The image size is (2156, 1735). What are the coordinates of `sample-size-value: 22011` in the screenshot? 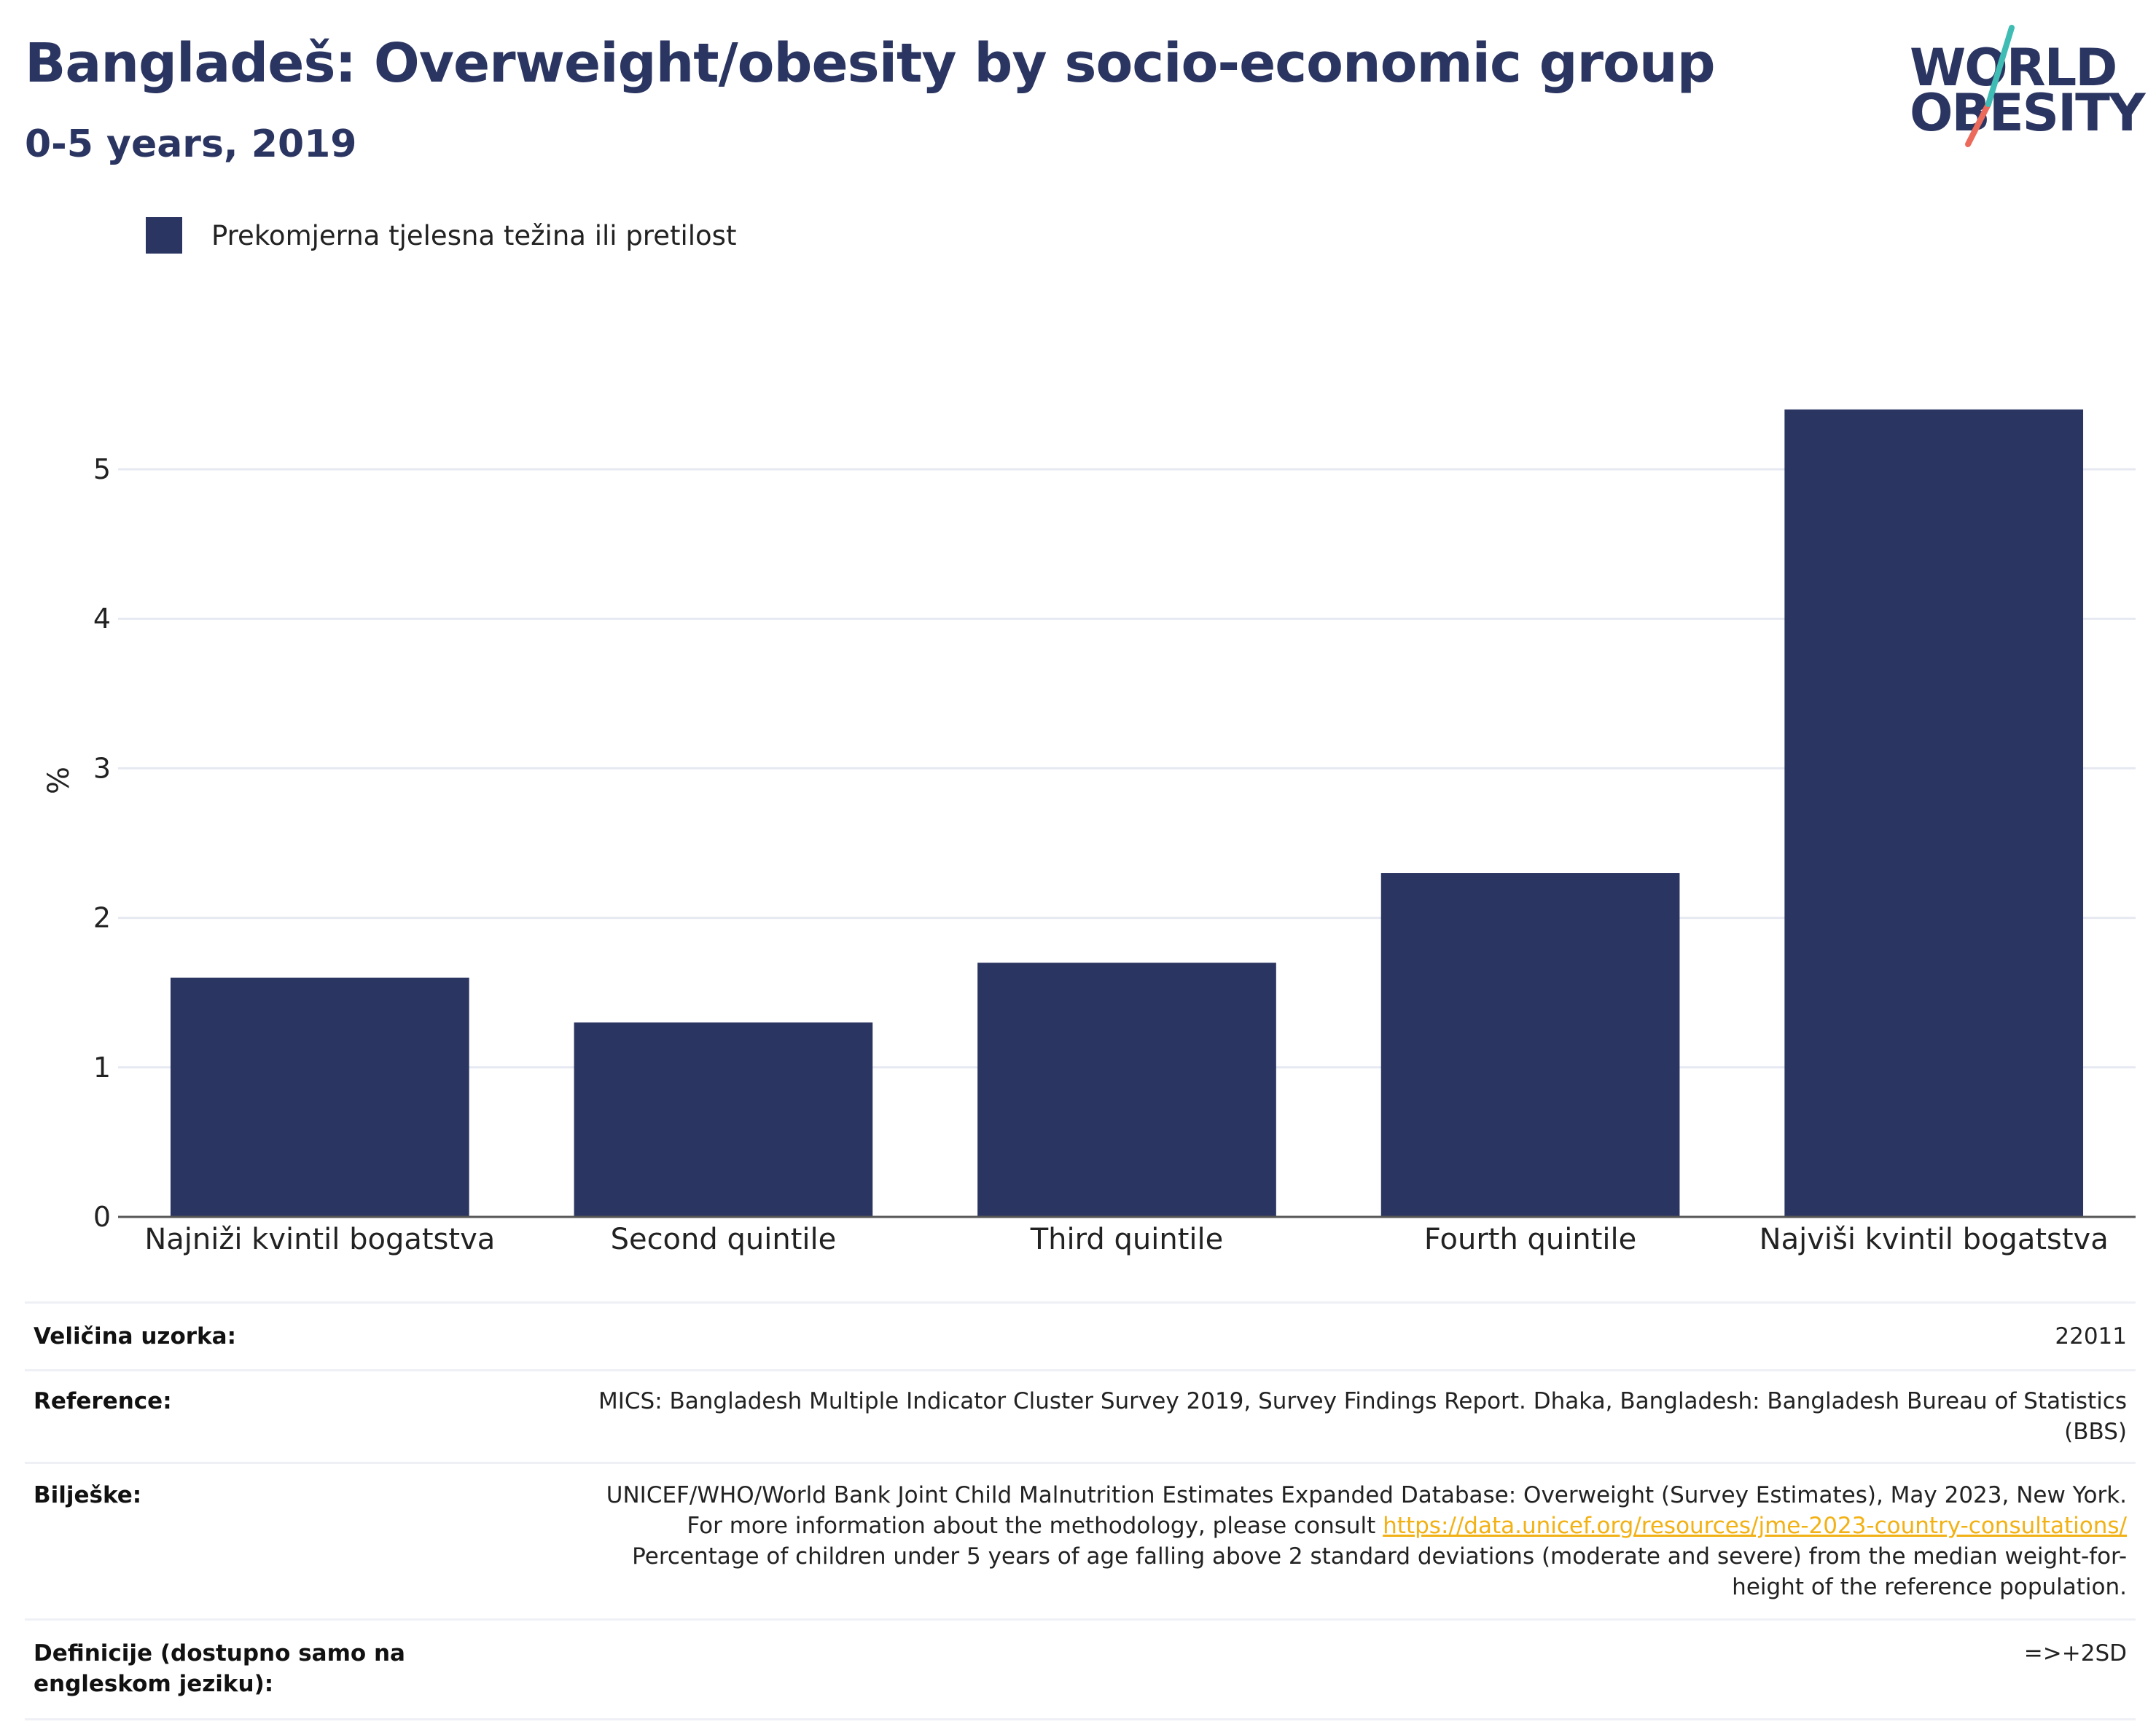 It's located at (2091, 1336).